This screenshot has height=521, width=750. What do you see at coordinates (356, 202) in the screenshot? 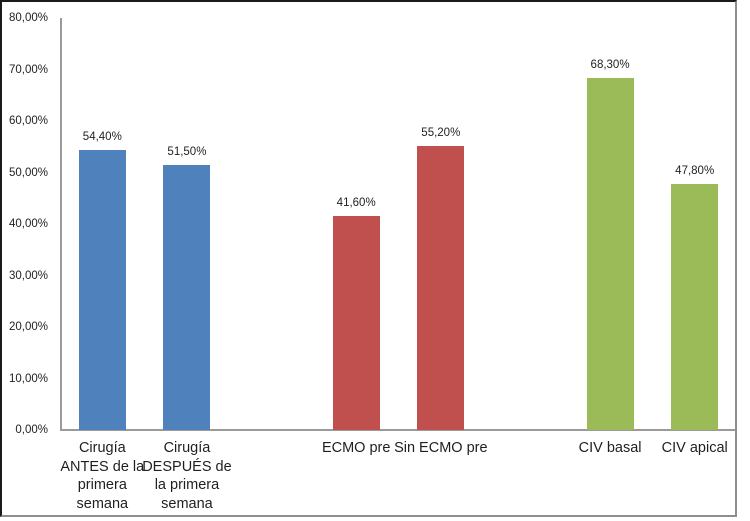
I see `bar-value-label: 41,60%` at bounding box center [356, 202].